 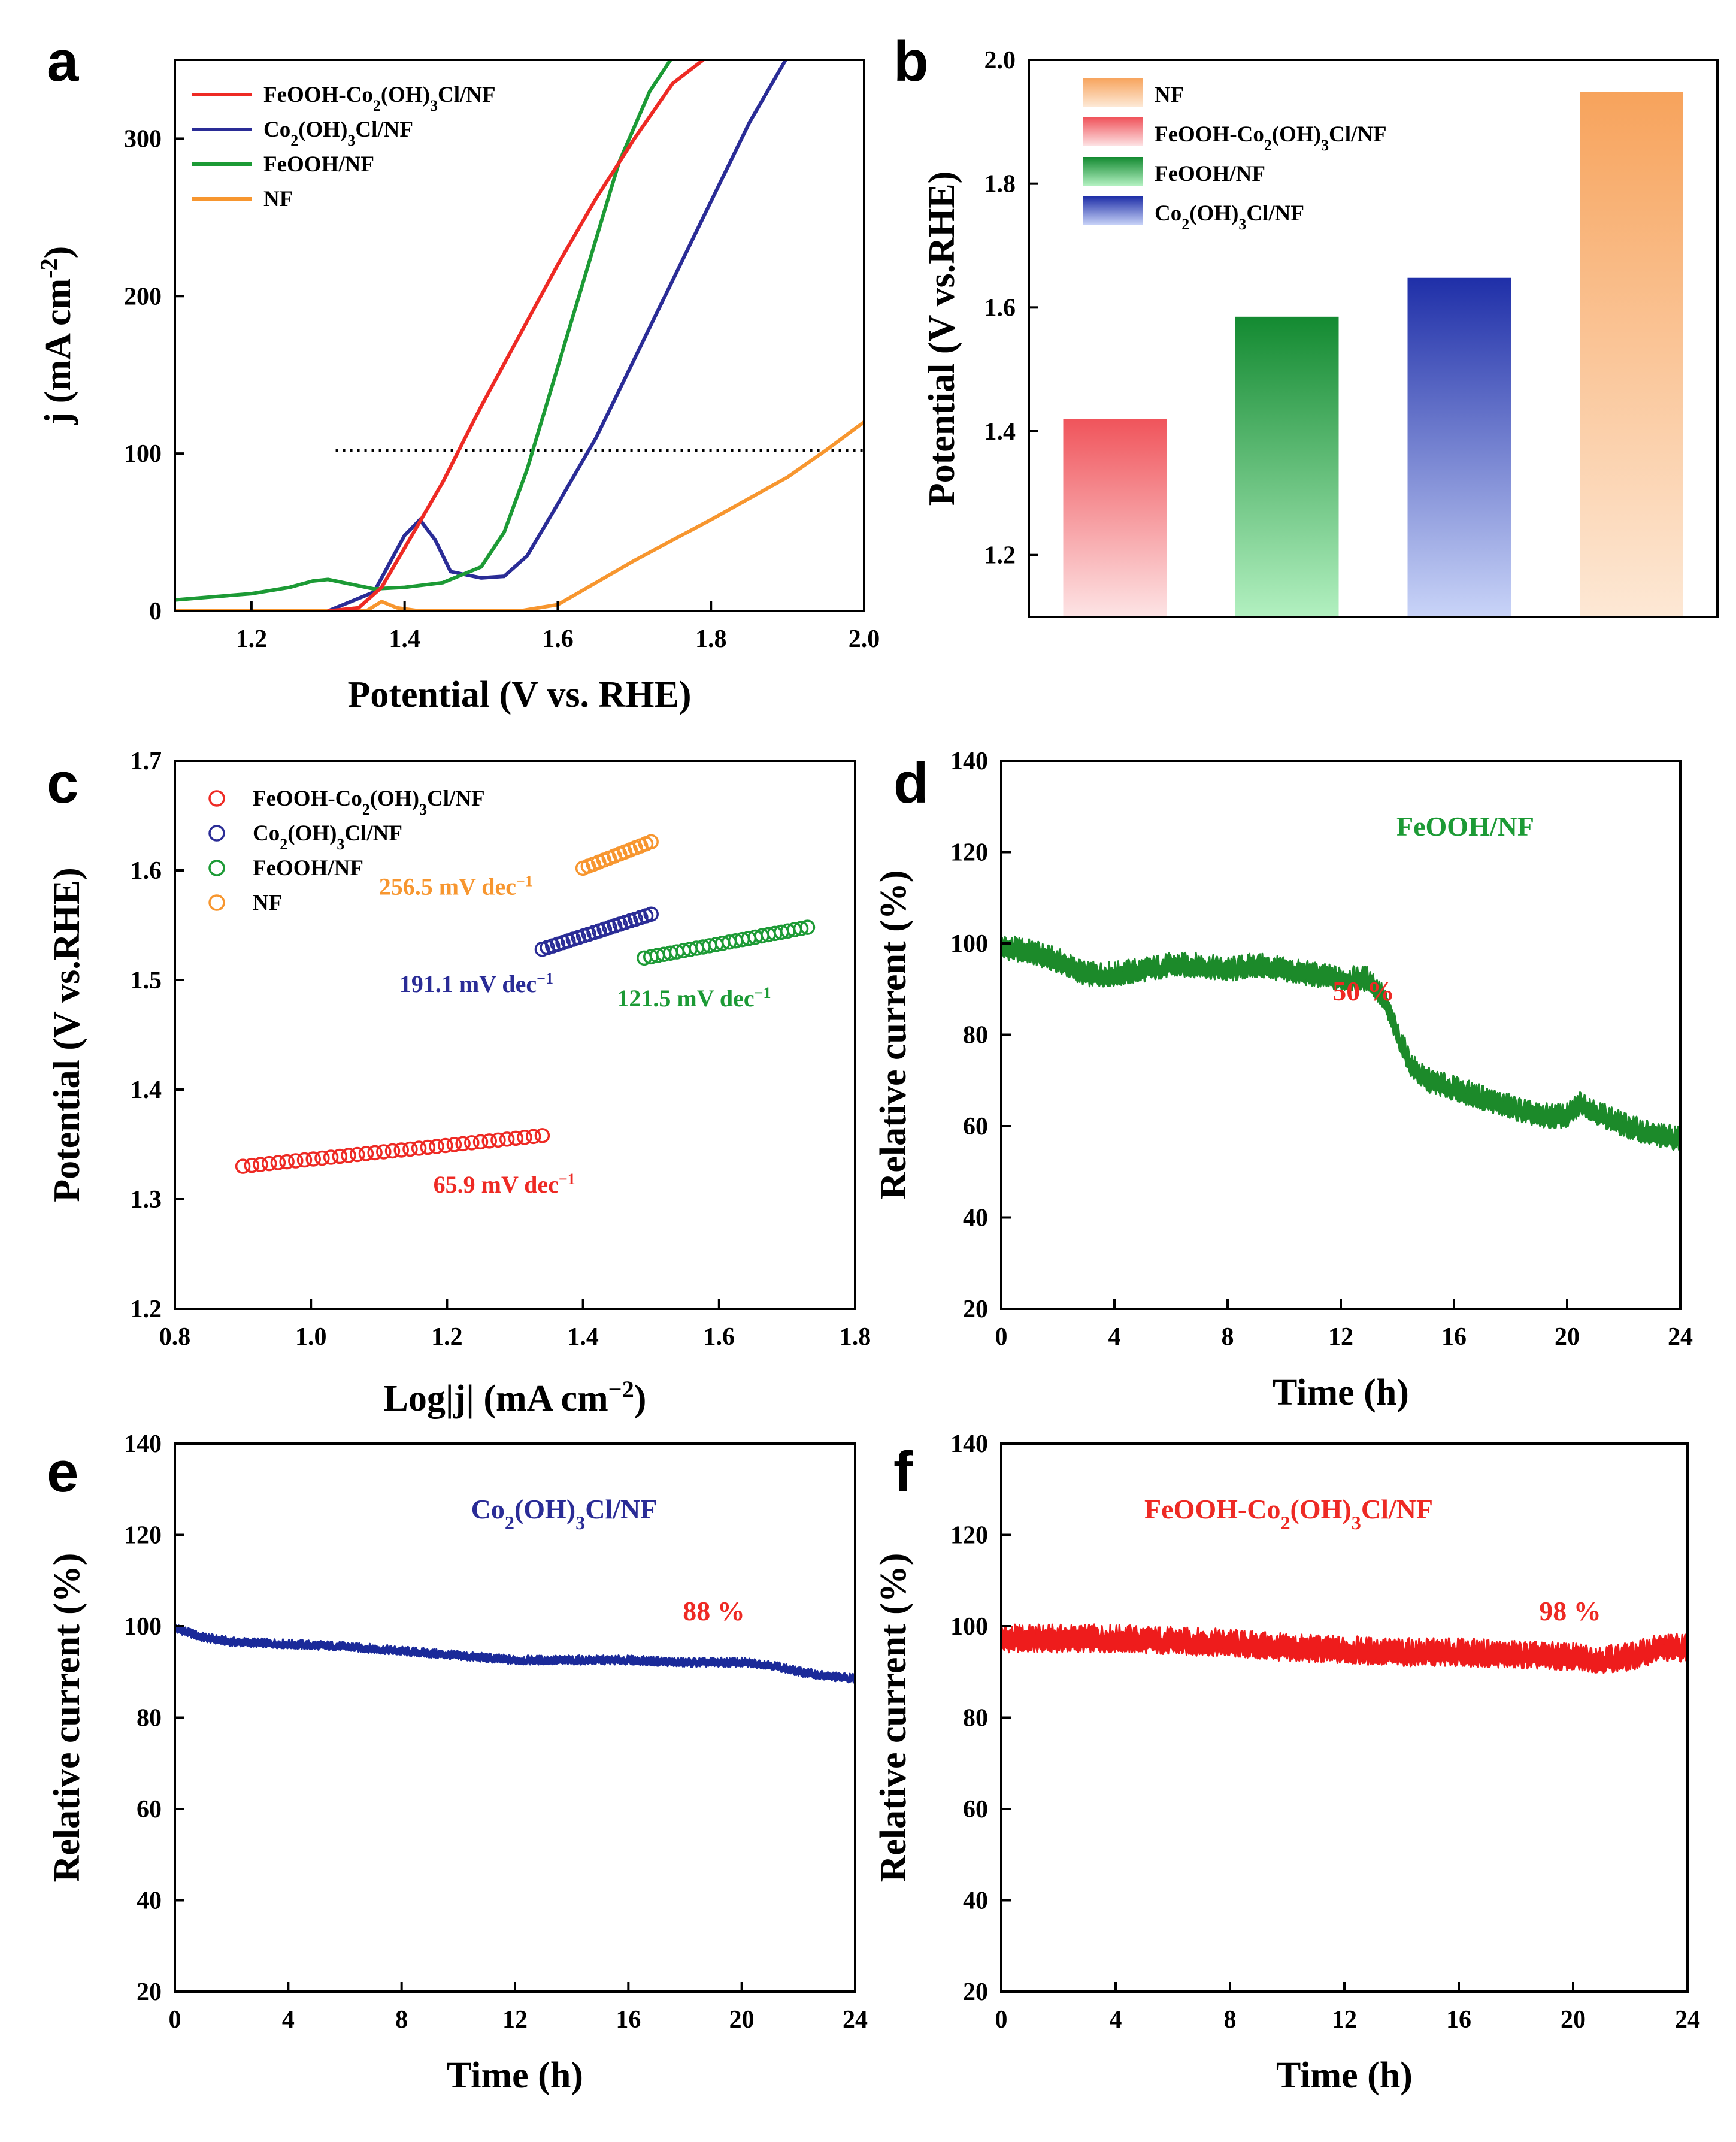 What do you see at coordinates (423, 810) in the screenshot?
I see `c-legend-label-0-sub2: 3` at bounding box center [423, 810].